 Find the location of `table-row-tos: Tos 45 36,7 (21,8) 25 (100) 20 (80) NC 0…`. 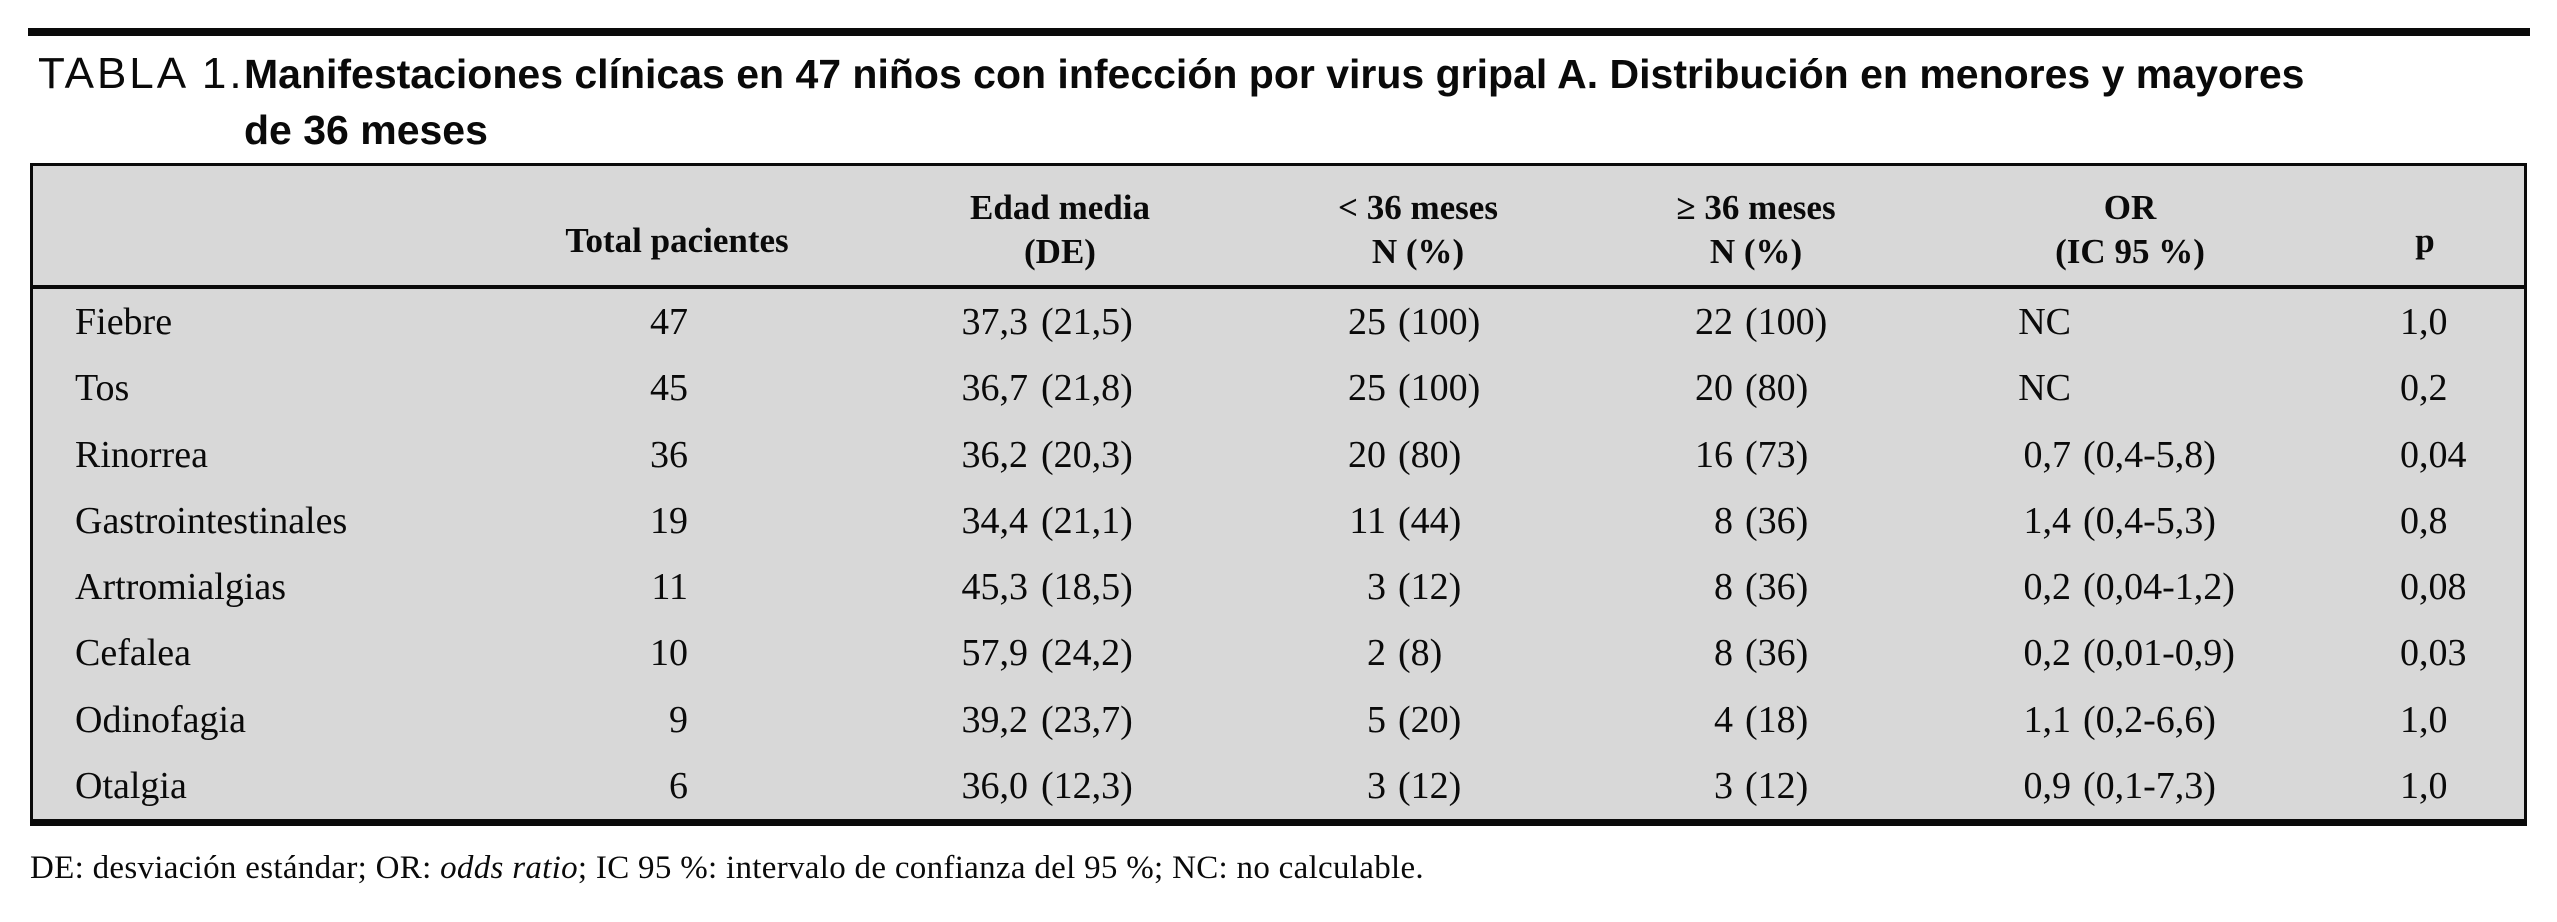

table-row-tos: Tos 45 36,7 (21,8) 25 (100) 20 (80) NC 0… is located at coordinates (1278, 388).